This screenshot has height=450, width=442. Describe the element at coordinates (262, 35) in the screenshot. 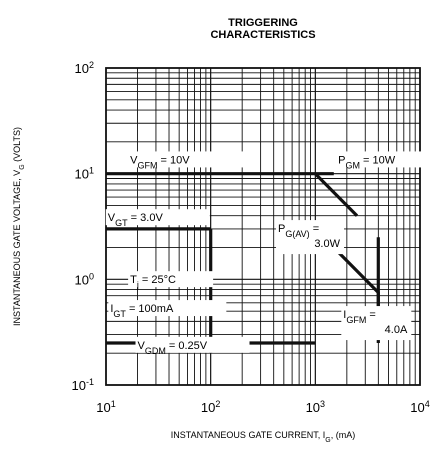

I see `chart-title-line2: CHARACTERISTICS` at that location.